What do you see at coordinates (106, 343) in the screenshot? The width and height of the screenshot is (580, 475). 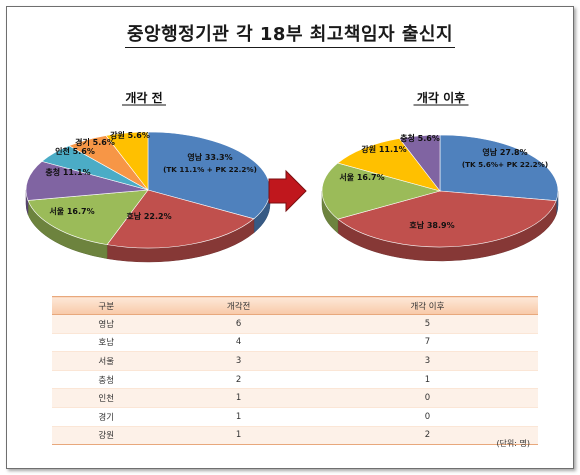 I see `cell-region: 호남` at bounding box center [106, 343].